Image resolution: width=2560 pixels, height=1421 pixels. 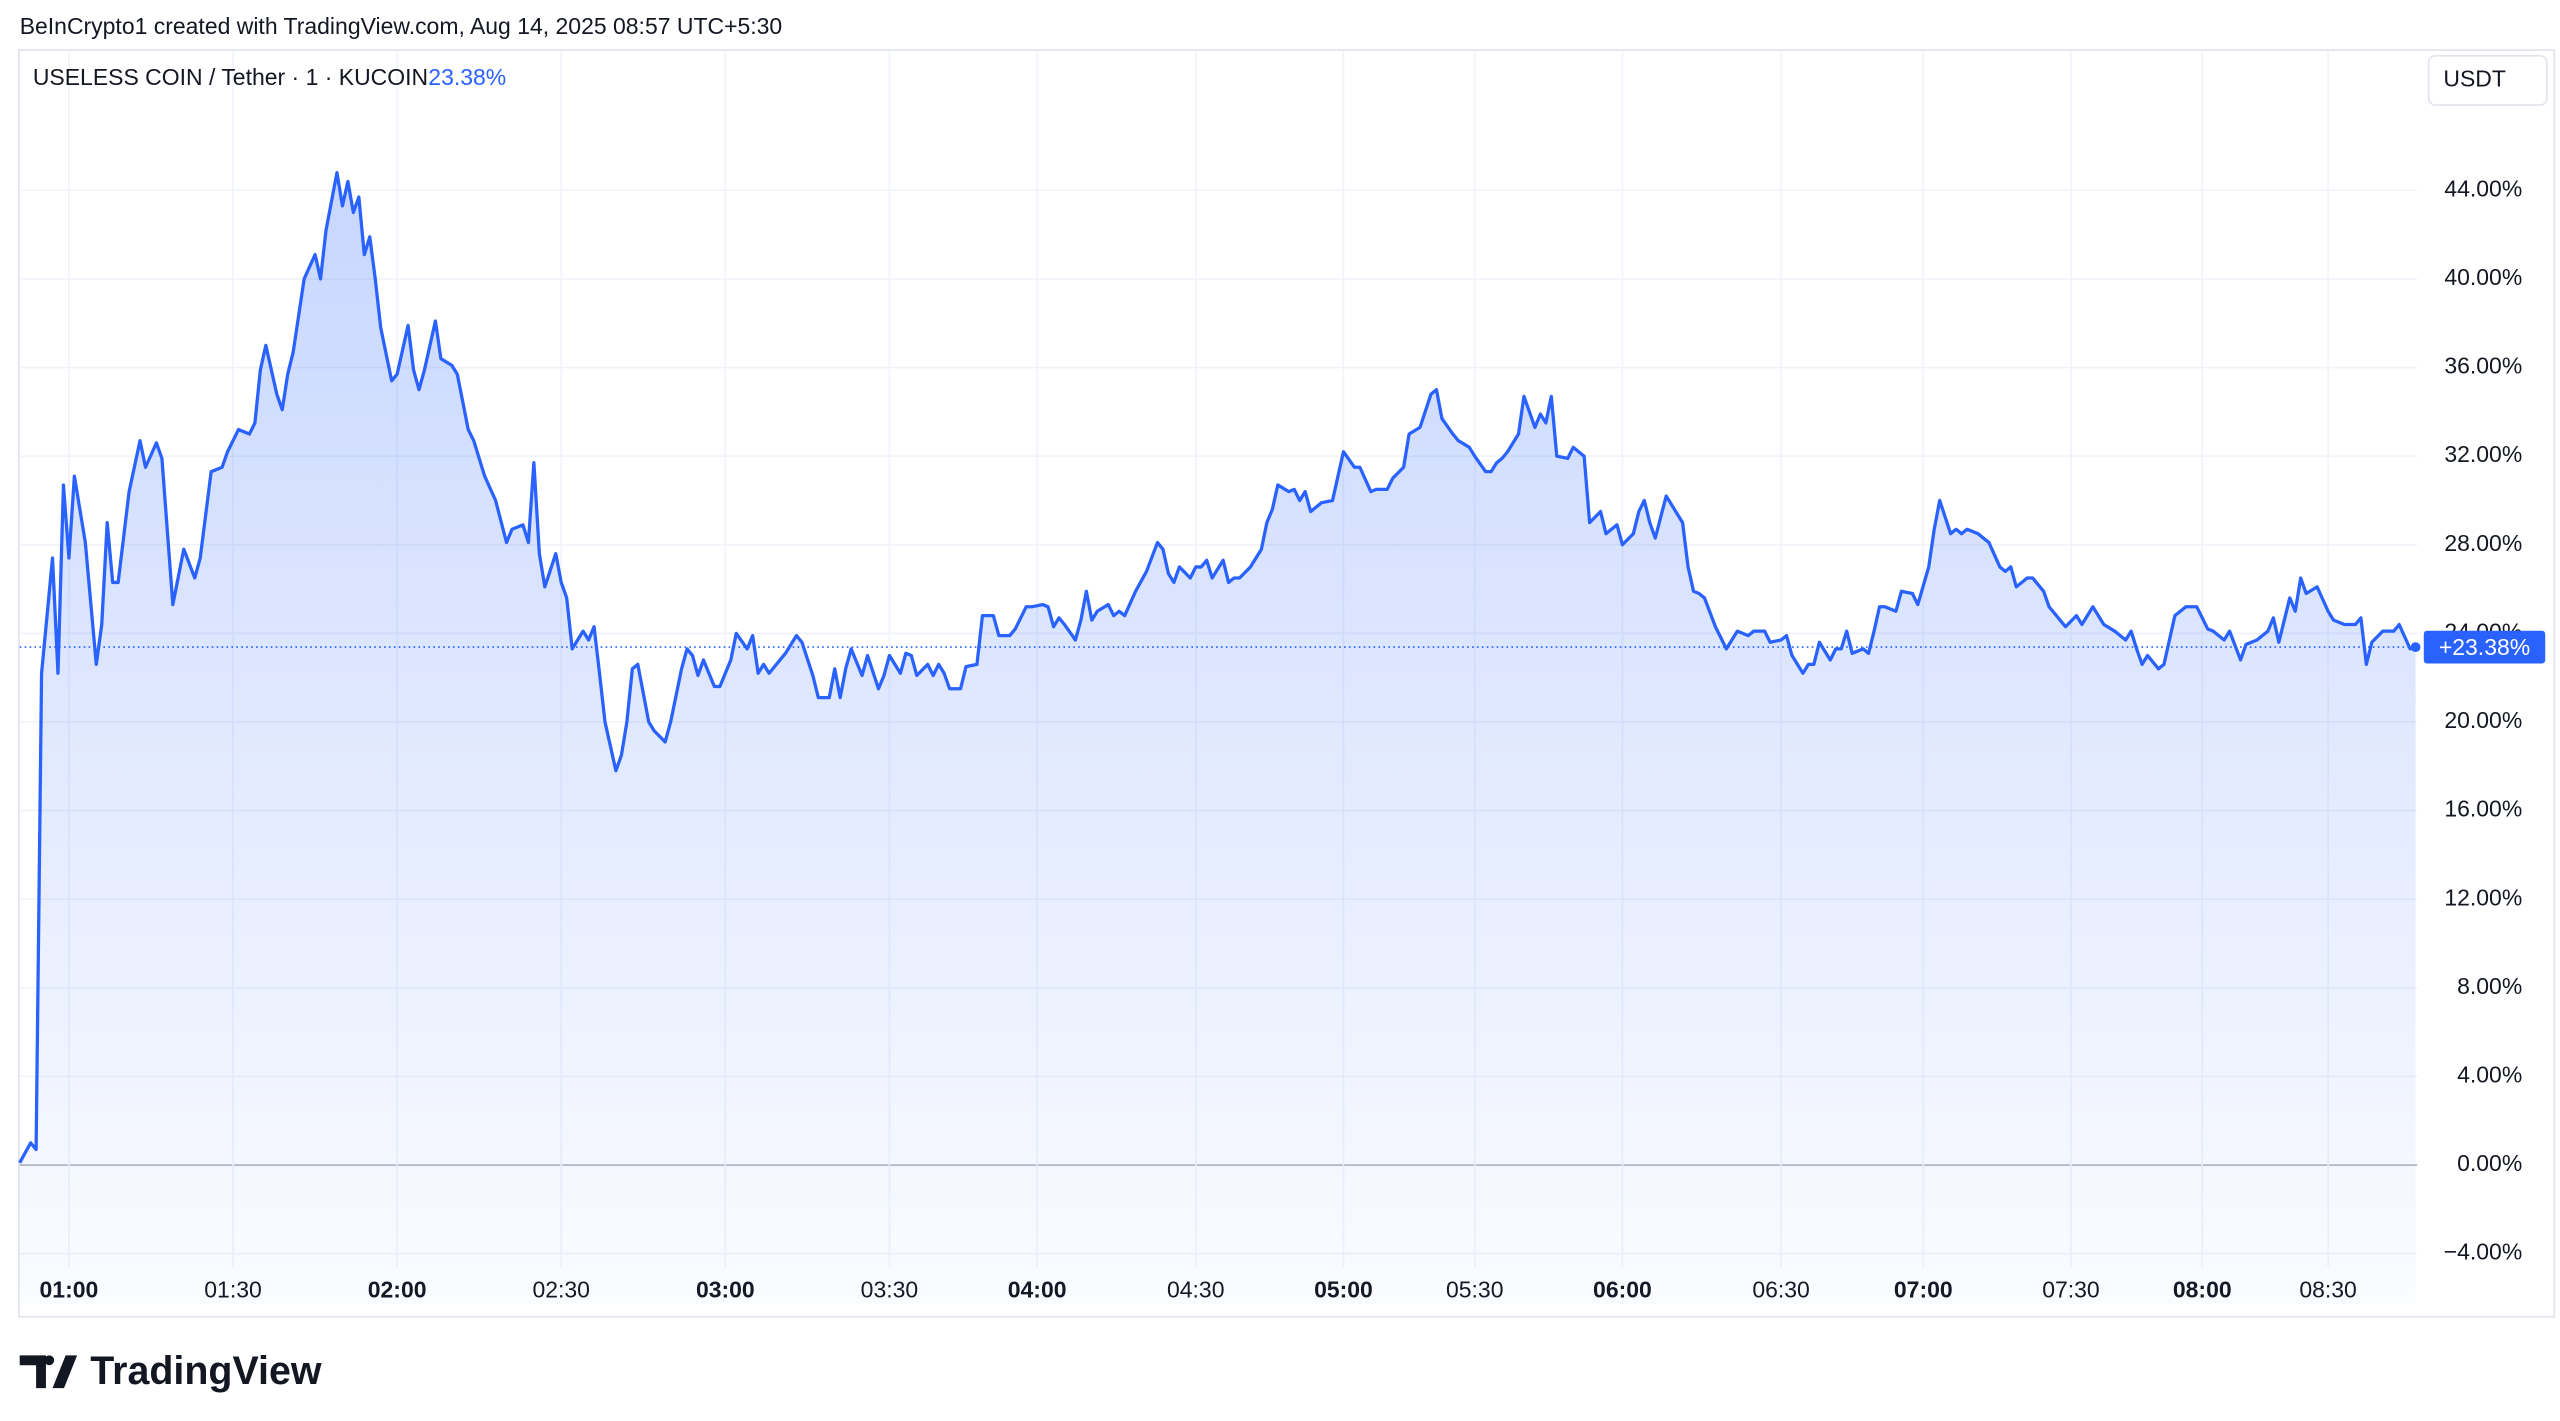 What do you see at coordinates (2483, 277) in the screenshot?
I see `y-tick-label: 40.00%` at bounding box center [2483, 277].